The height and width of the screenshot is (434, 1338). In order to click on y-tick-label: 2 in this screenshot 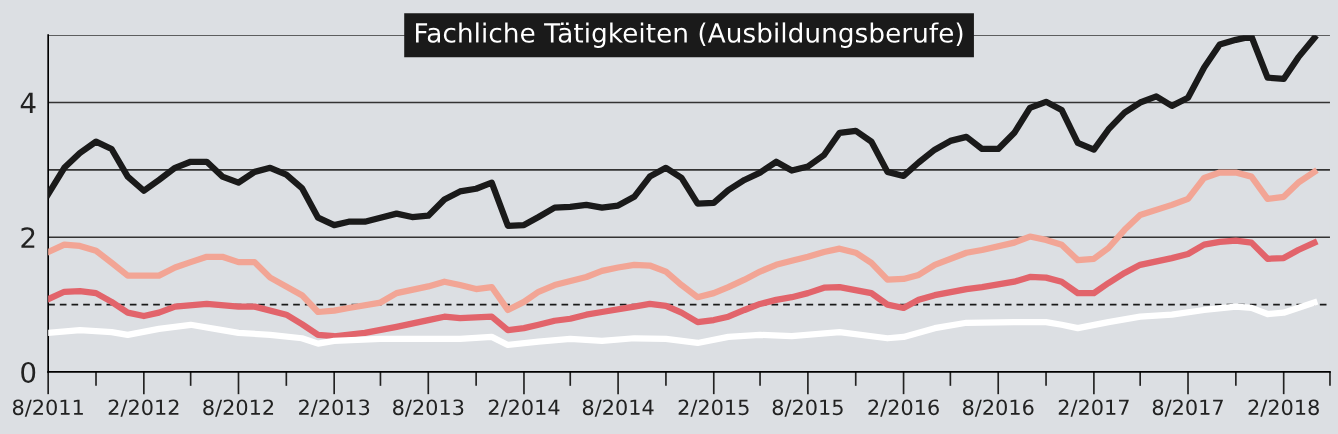, I will do `click(28, 237)`.